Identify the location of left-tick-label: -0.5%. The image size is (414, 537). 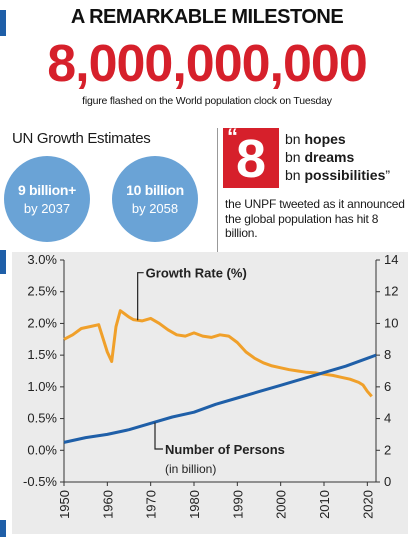
(40, 481).